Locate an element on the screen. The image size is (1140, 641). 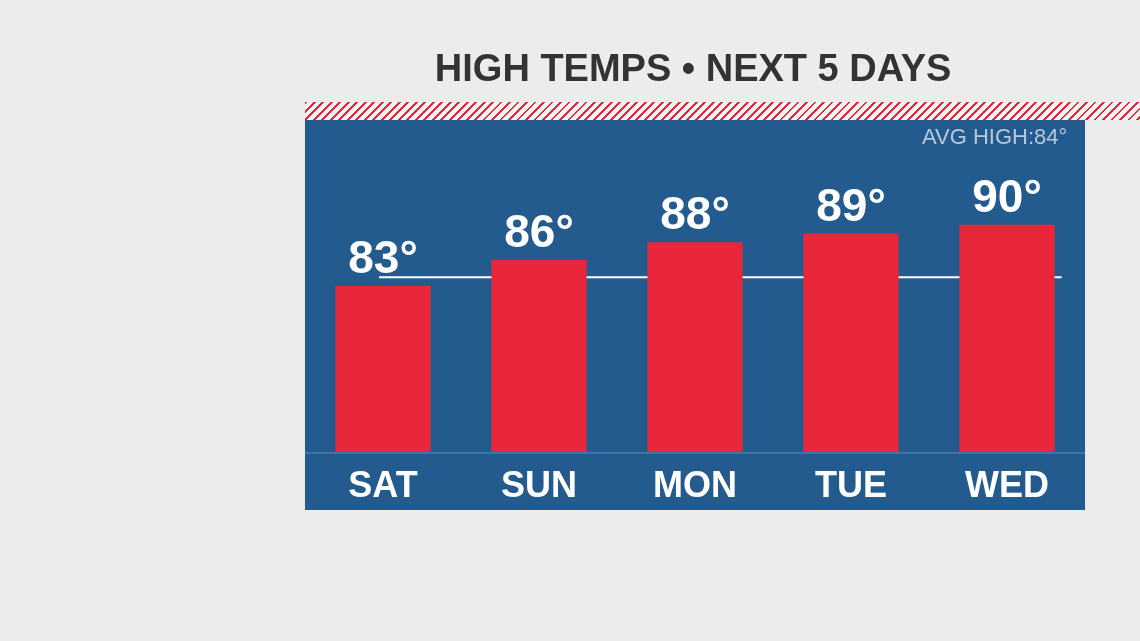
chart-title: HIGH TEMPS • NEXT 5 DAYS is located at coordinates (693, 67).